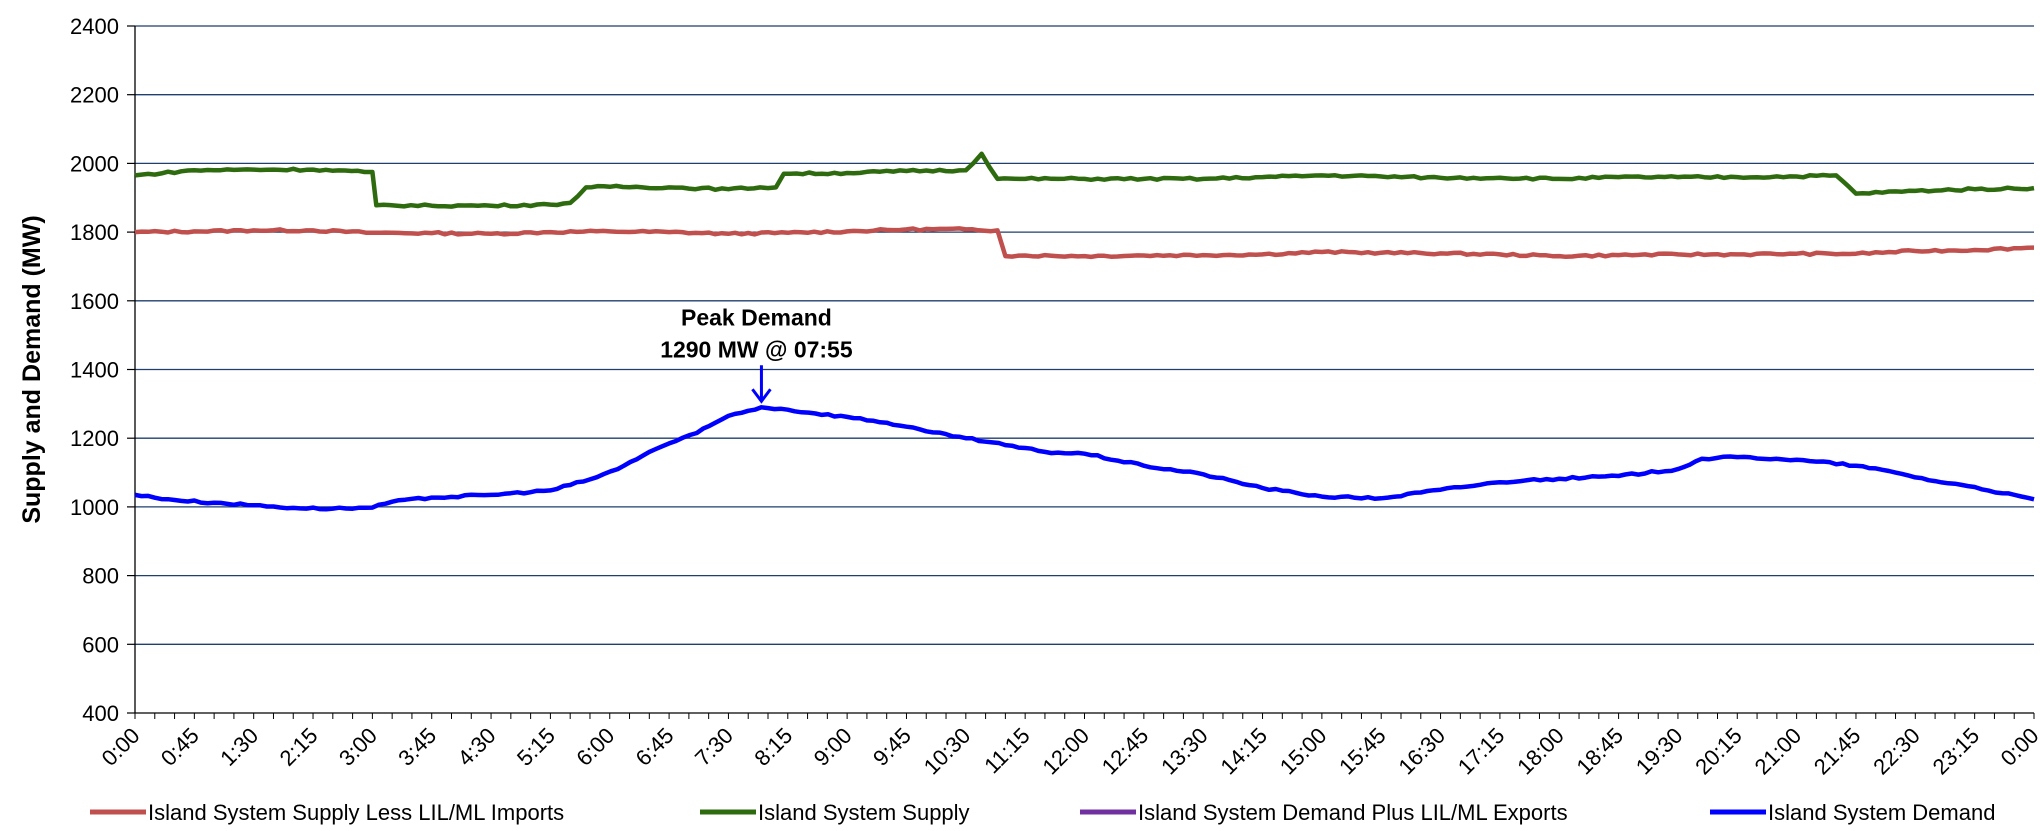  What do you see at coordinates (94, 301) in the screenshot?
I see `y-tick-label: 1600` at bounding box center [94, 301].